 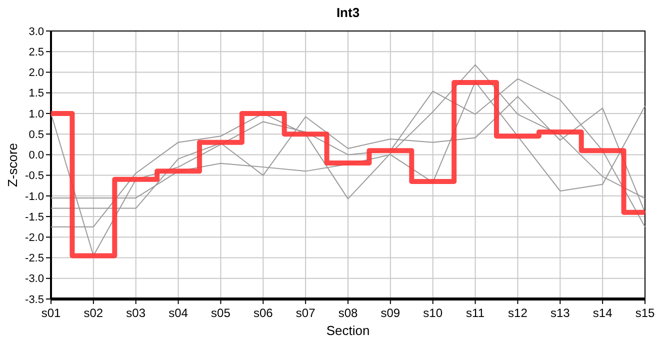 I want to click on y-tick-label: -2.0, so click(x=34, y=238).